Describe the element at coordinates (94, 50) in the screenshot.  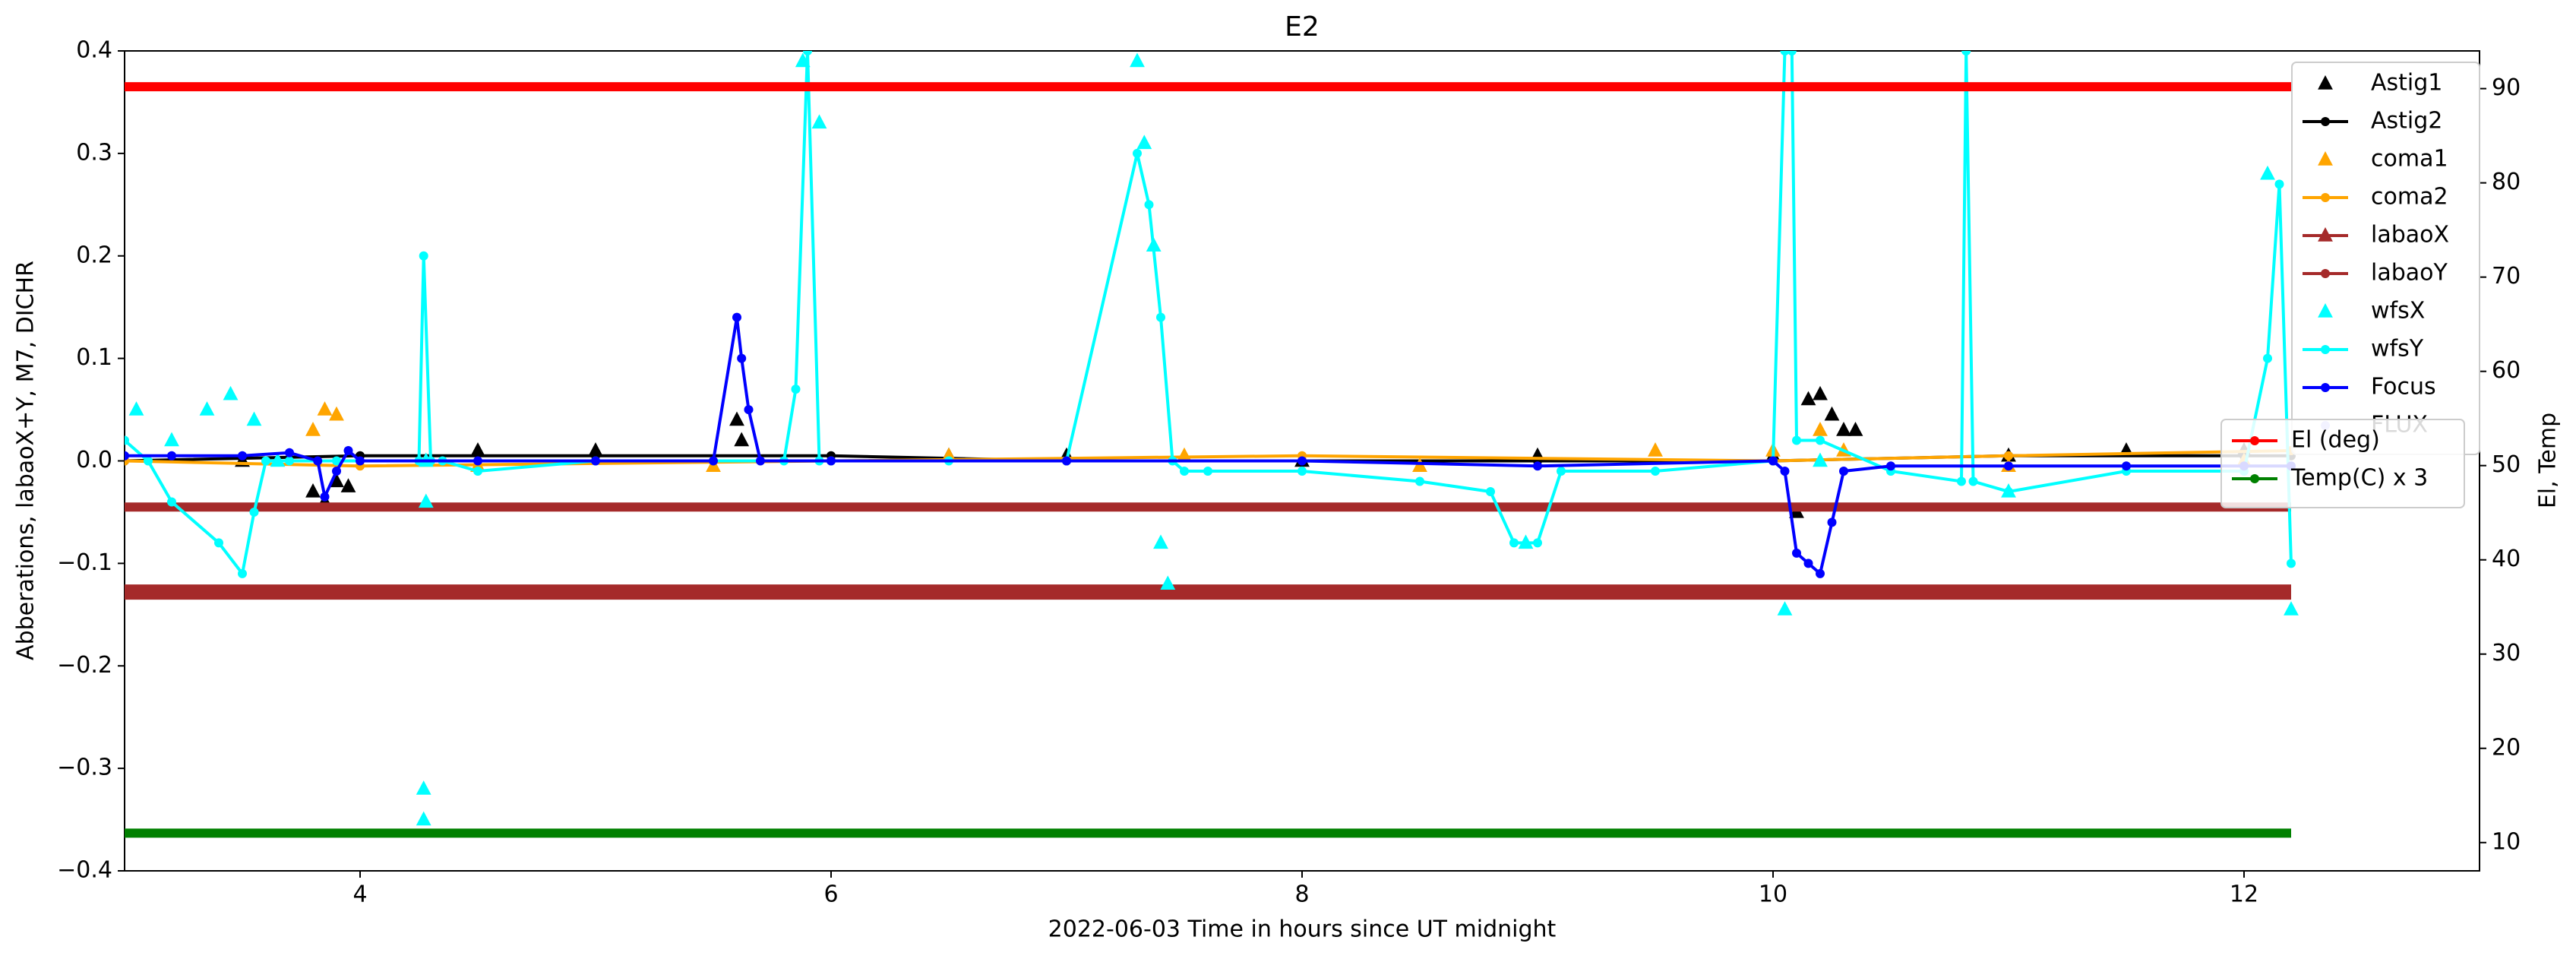
I see `y-tick-label: 0.4` at that location.